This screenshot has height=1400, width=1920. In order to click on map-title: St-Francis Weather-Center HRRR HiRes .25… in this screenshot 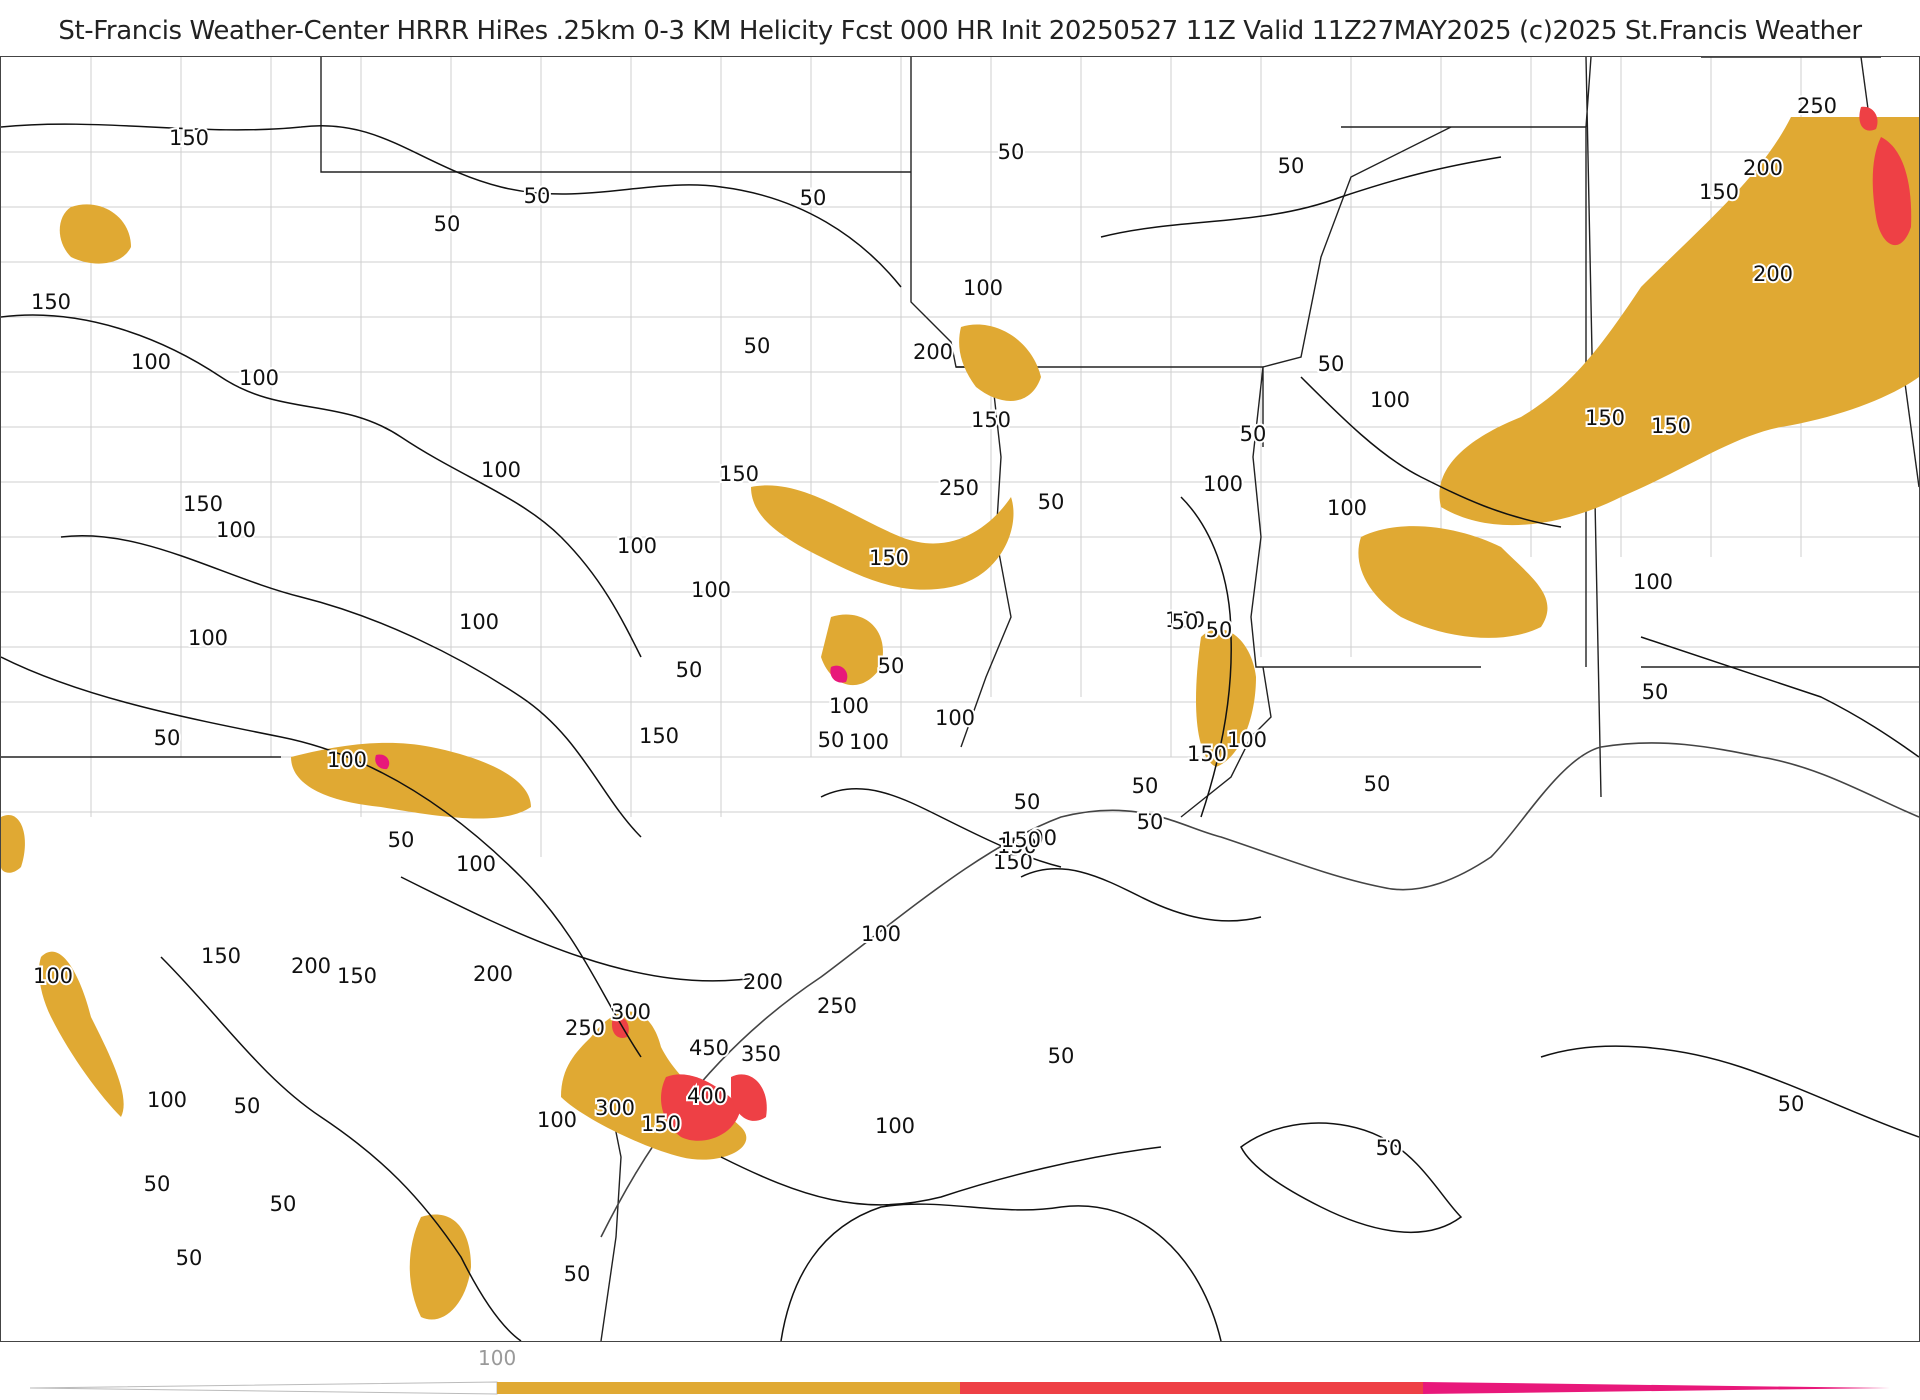, I will do `click(960, 31)`.